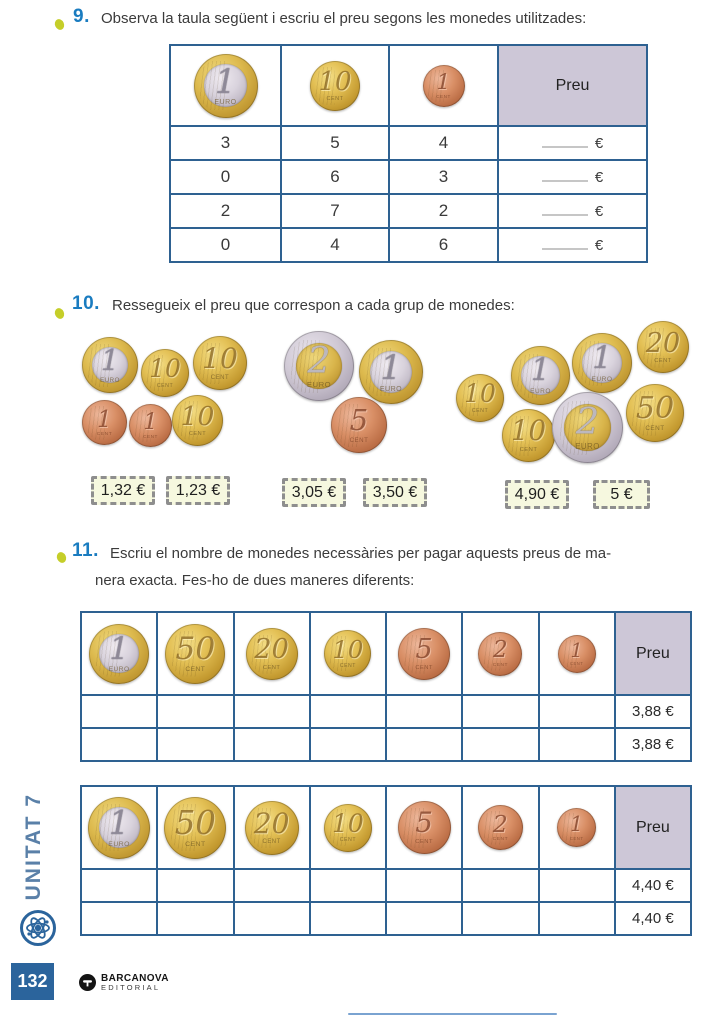 The height and width of the screenshot is (1024, 709). What do you see at coordinates (85, 550) in the screenshot?
I see `exercise11-number: 11.` at bounding box center [85, 550].